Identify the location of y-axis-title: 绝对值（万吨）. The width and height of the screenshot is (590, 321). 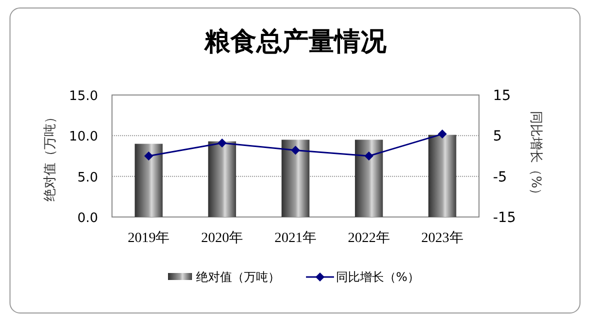
(50, 156).